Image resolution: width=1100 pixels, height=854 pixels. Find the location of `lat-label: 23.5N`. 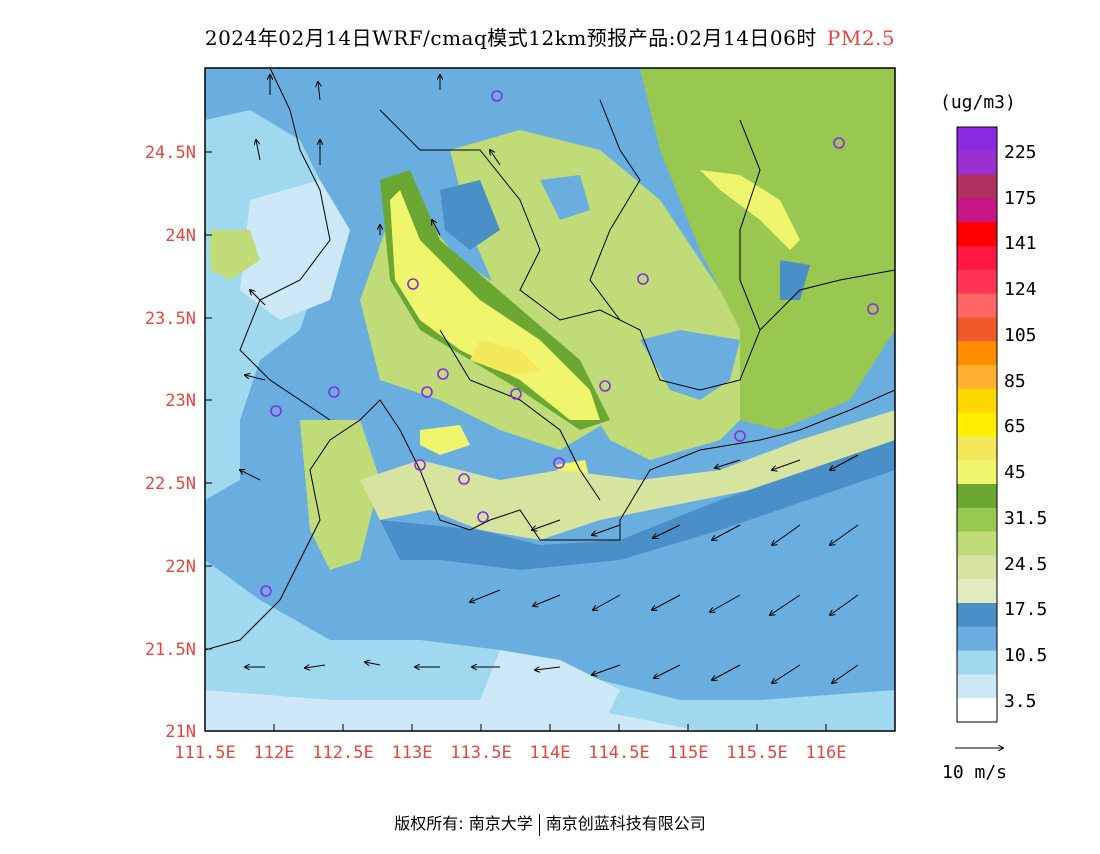

lat-label: 23.5N is located at coordinates (170, 319).